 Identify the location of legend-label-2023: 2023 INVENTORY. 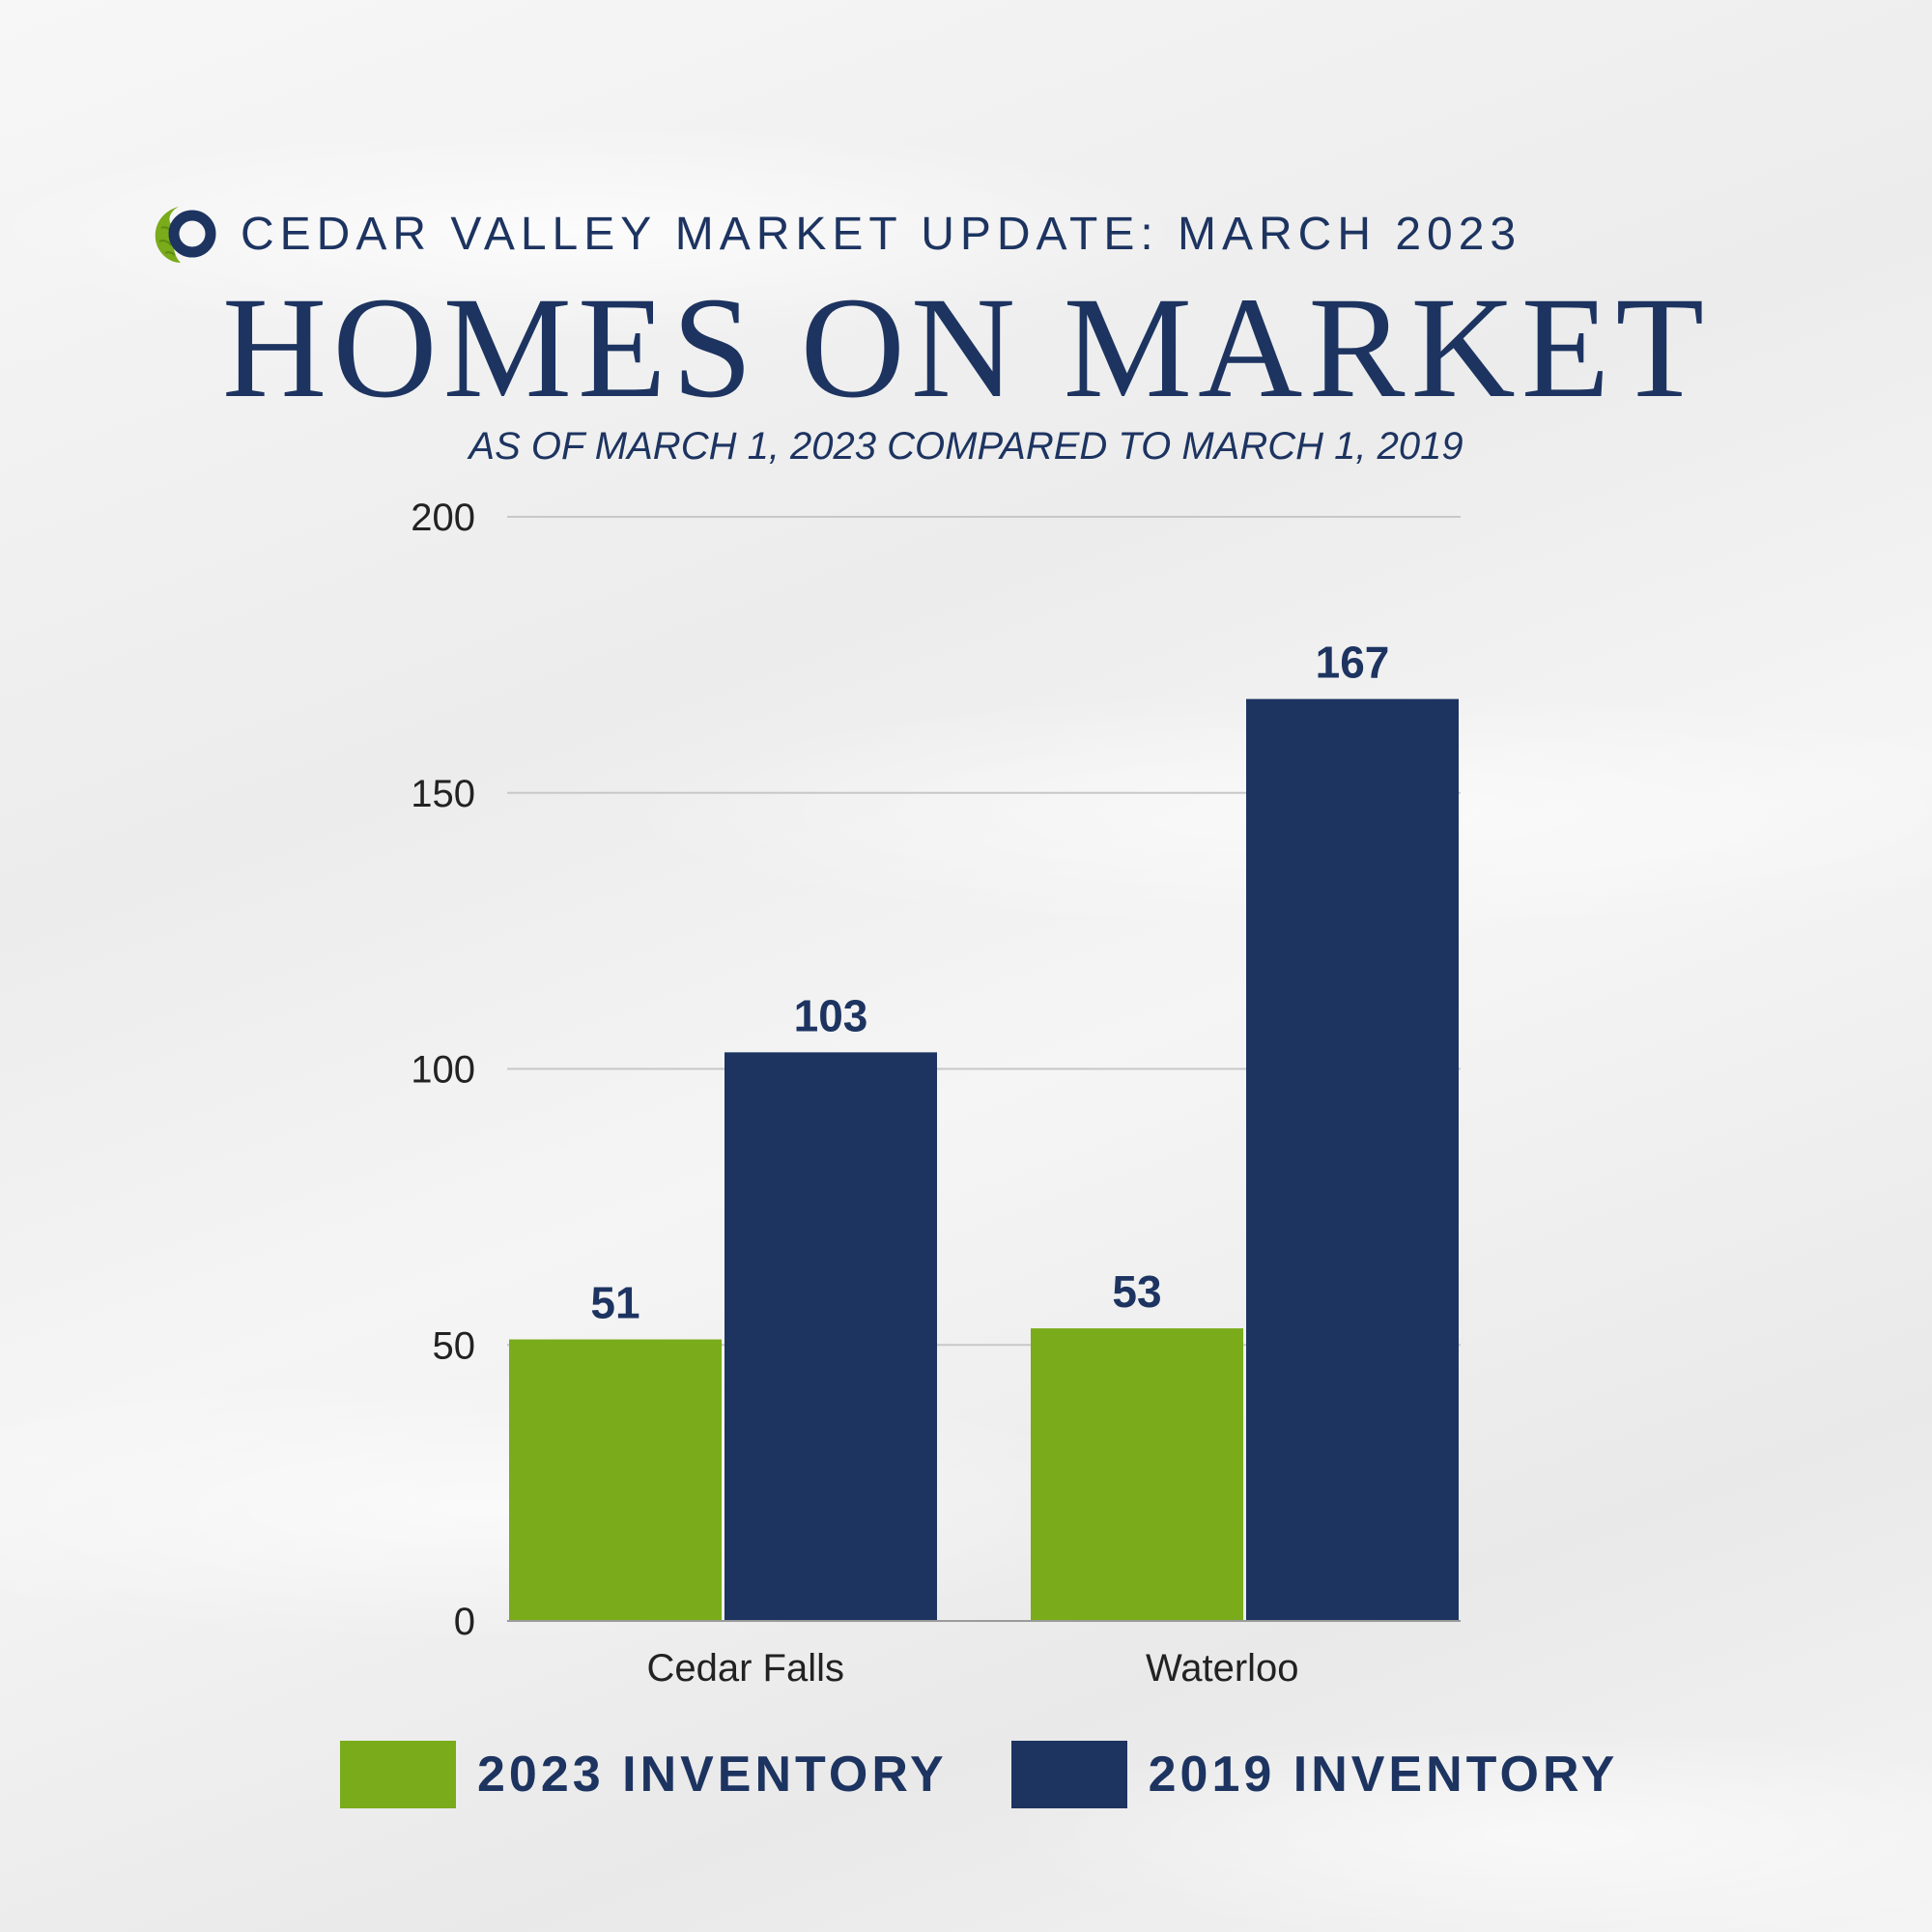
(712, 1775).